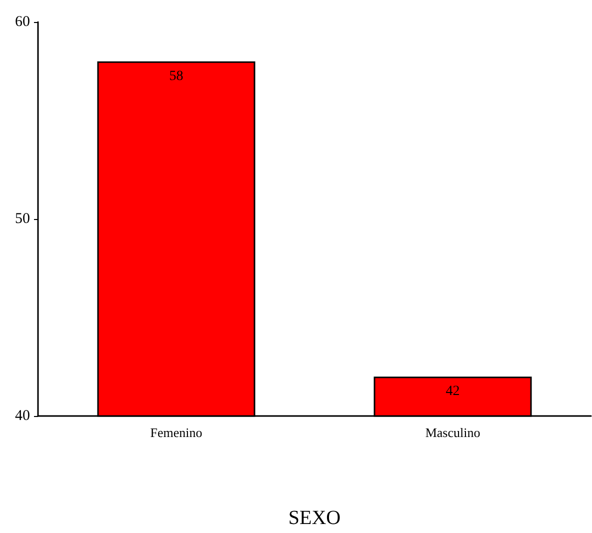  What do you see at coordinates (176, 76) in the screenshot?
I see `data-label: 58` at bounding box center [176, 76].